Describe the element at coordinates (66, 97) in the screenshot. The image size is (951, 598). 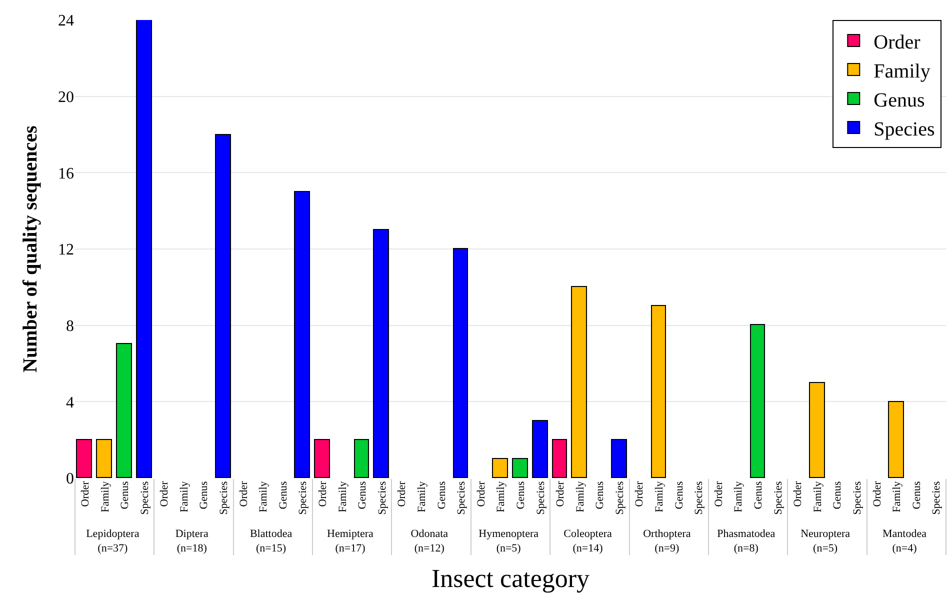
I see `y-tick-label: 20` at that location.